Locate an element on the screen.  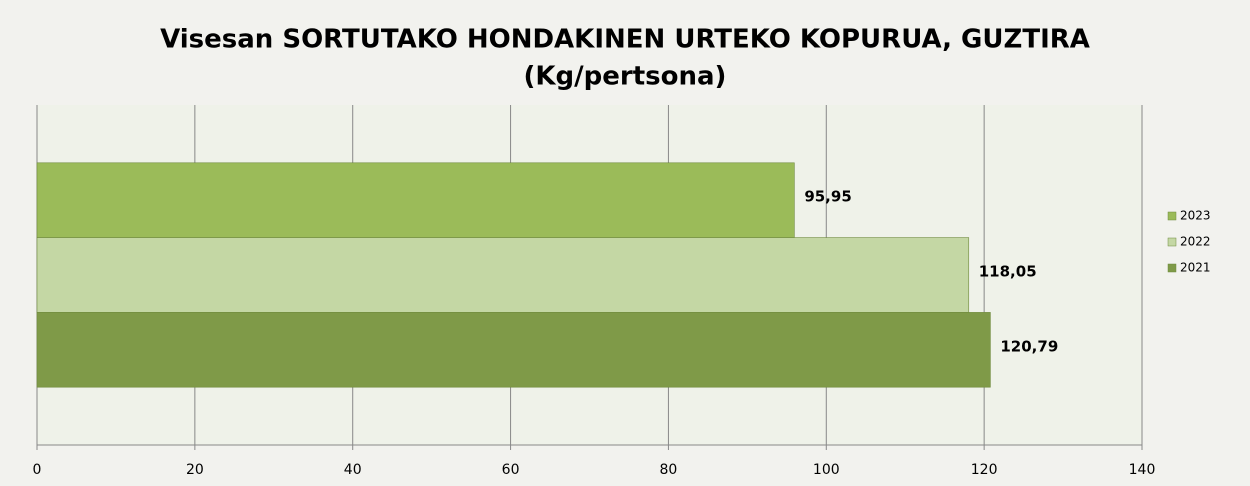
x-tick-label: 140 is located at coordinates (1142, 470).